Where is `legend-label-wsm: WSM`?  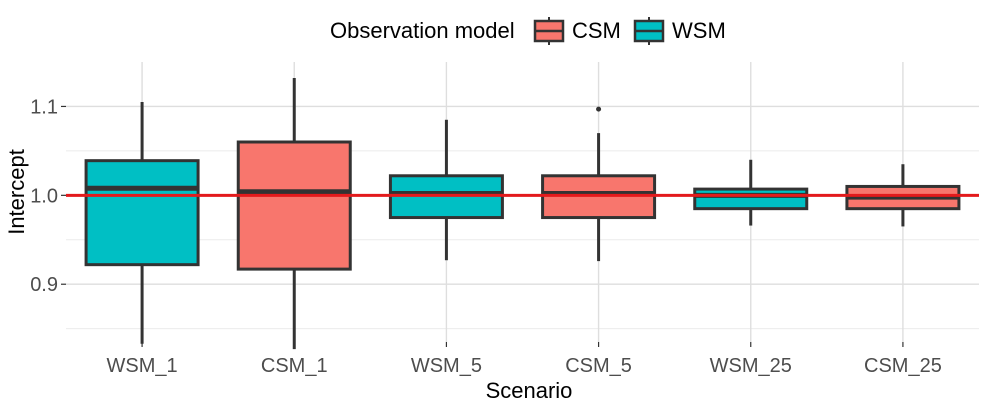
legend-label-wsm: WSM is located at coordinates (699, 30).